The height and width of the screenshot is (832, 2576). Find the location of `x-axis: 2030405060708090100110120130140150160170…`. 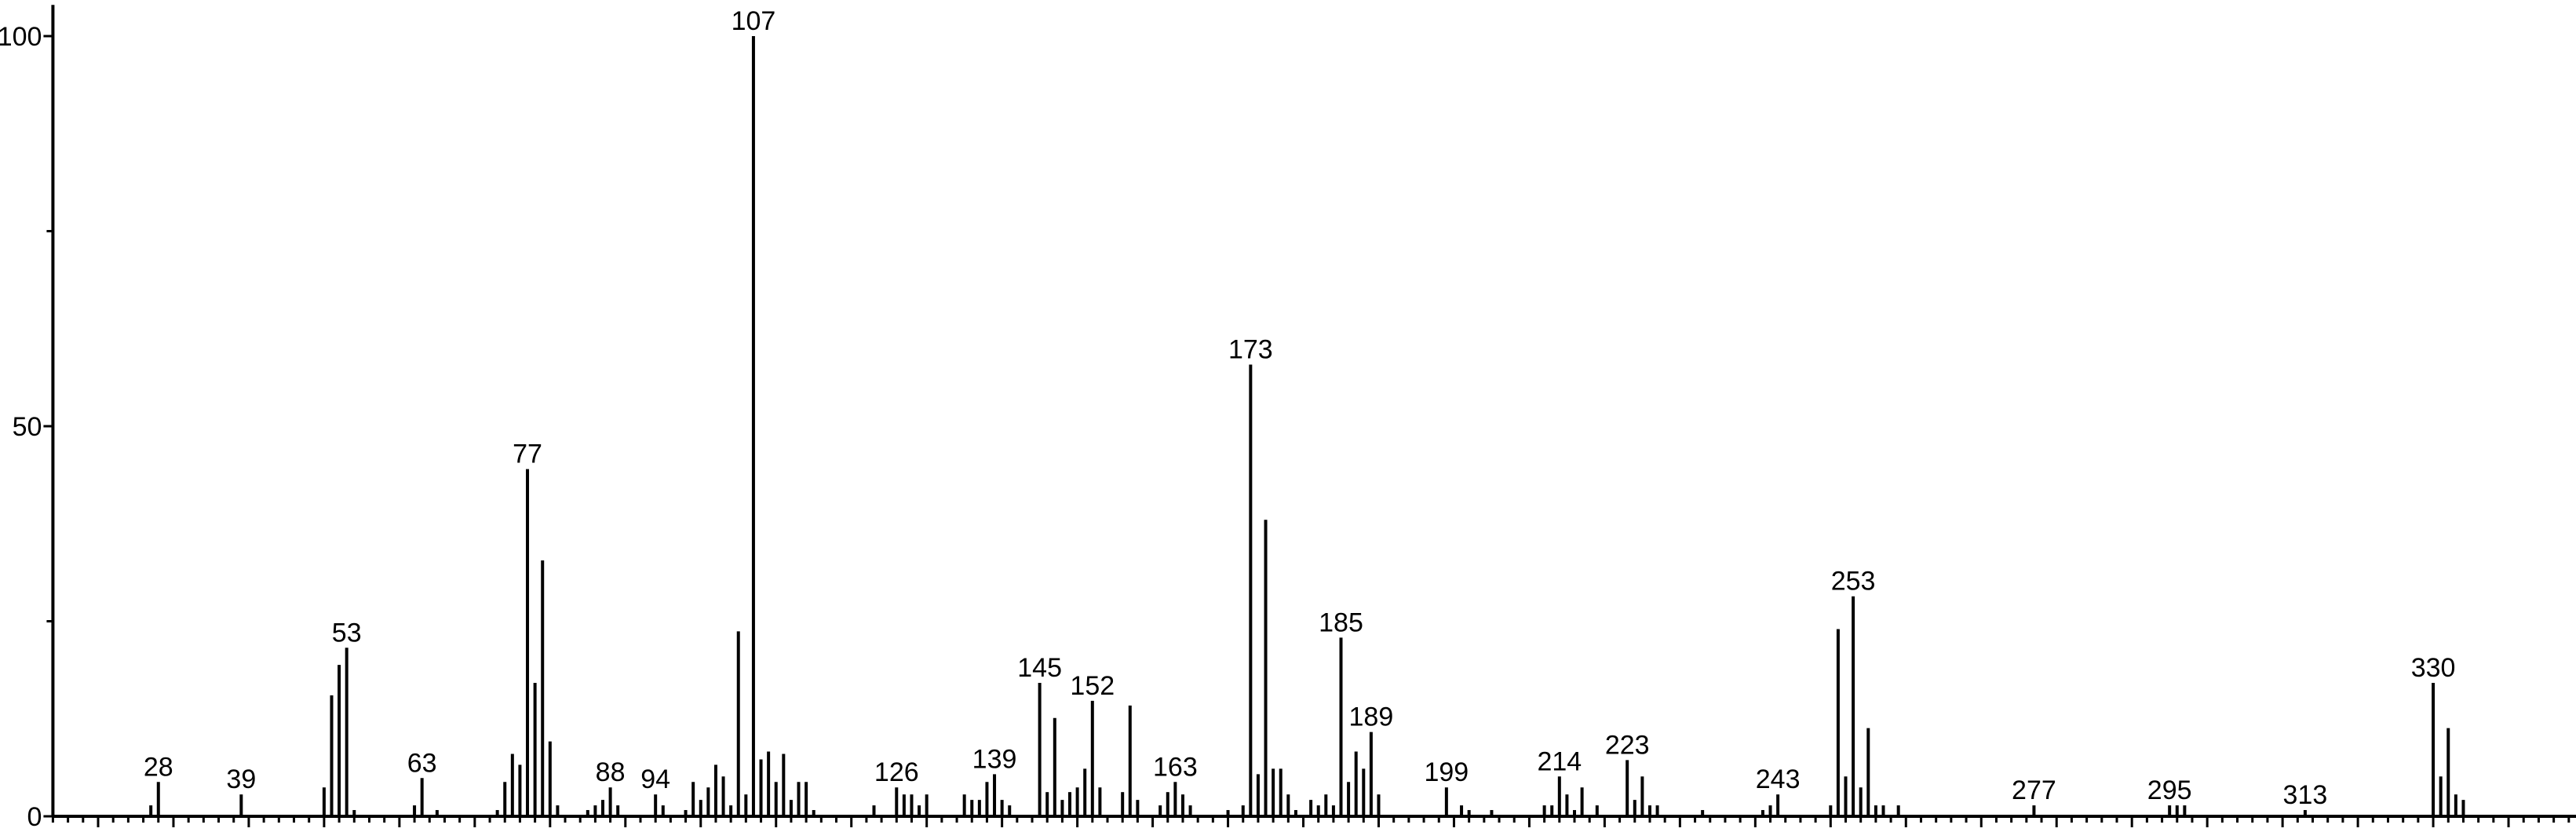

x-axis: 2030405060708090100110120130140150160170… is located at coordinates (1313, 821).